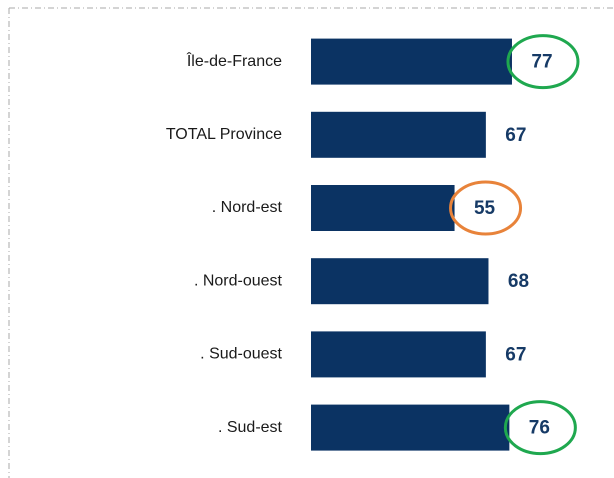 This screenshot has width=614, height=478. I want to click on category-label: Île-de-France, so click(234, 60).